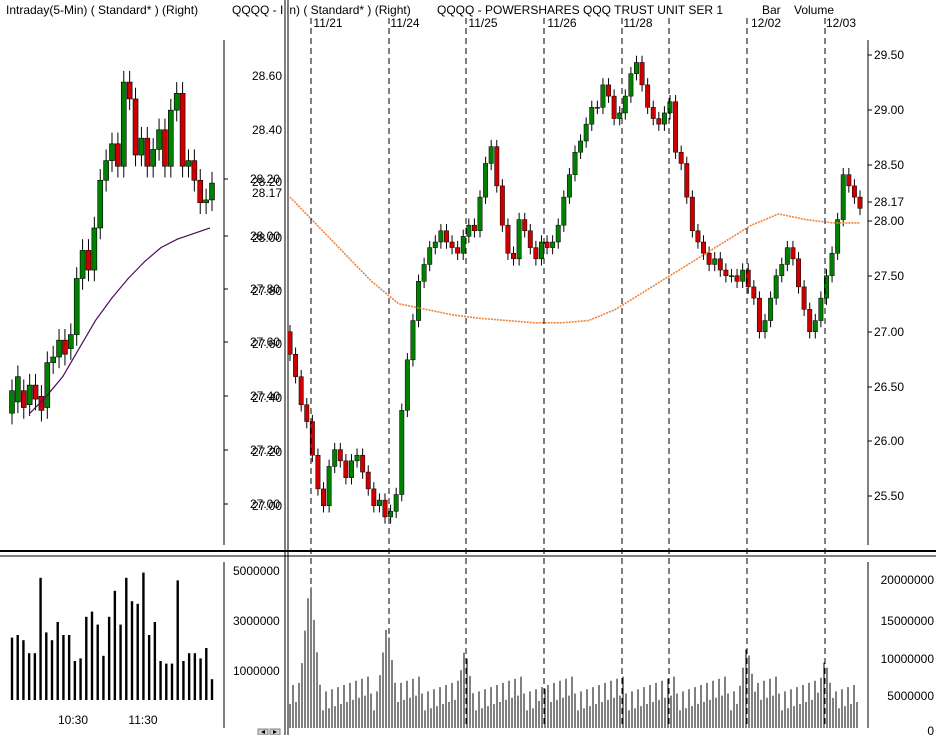 The image size is (936, 740). What do you see at coordinates (889, 110) in the screenshot?
I see `right-price-tick: 29.00` at bounding box center [889, 110].